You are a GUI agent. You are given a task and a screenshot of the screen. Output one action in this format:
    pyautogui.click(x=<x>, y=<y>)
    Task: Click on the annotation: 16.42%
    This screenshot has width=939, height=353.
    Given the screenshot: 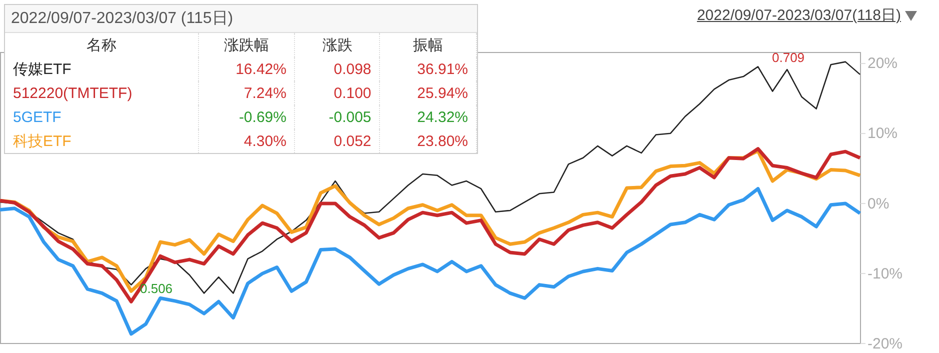 What is the action you would take?
    pyautogui.click(x=246, y=69)
    